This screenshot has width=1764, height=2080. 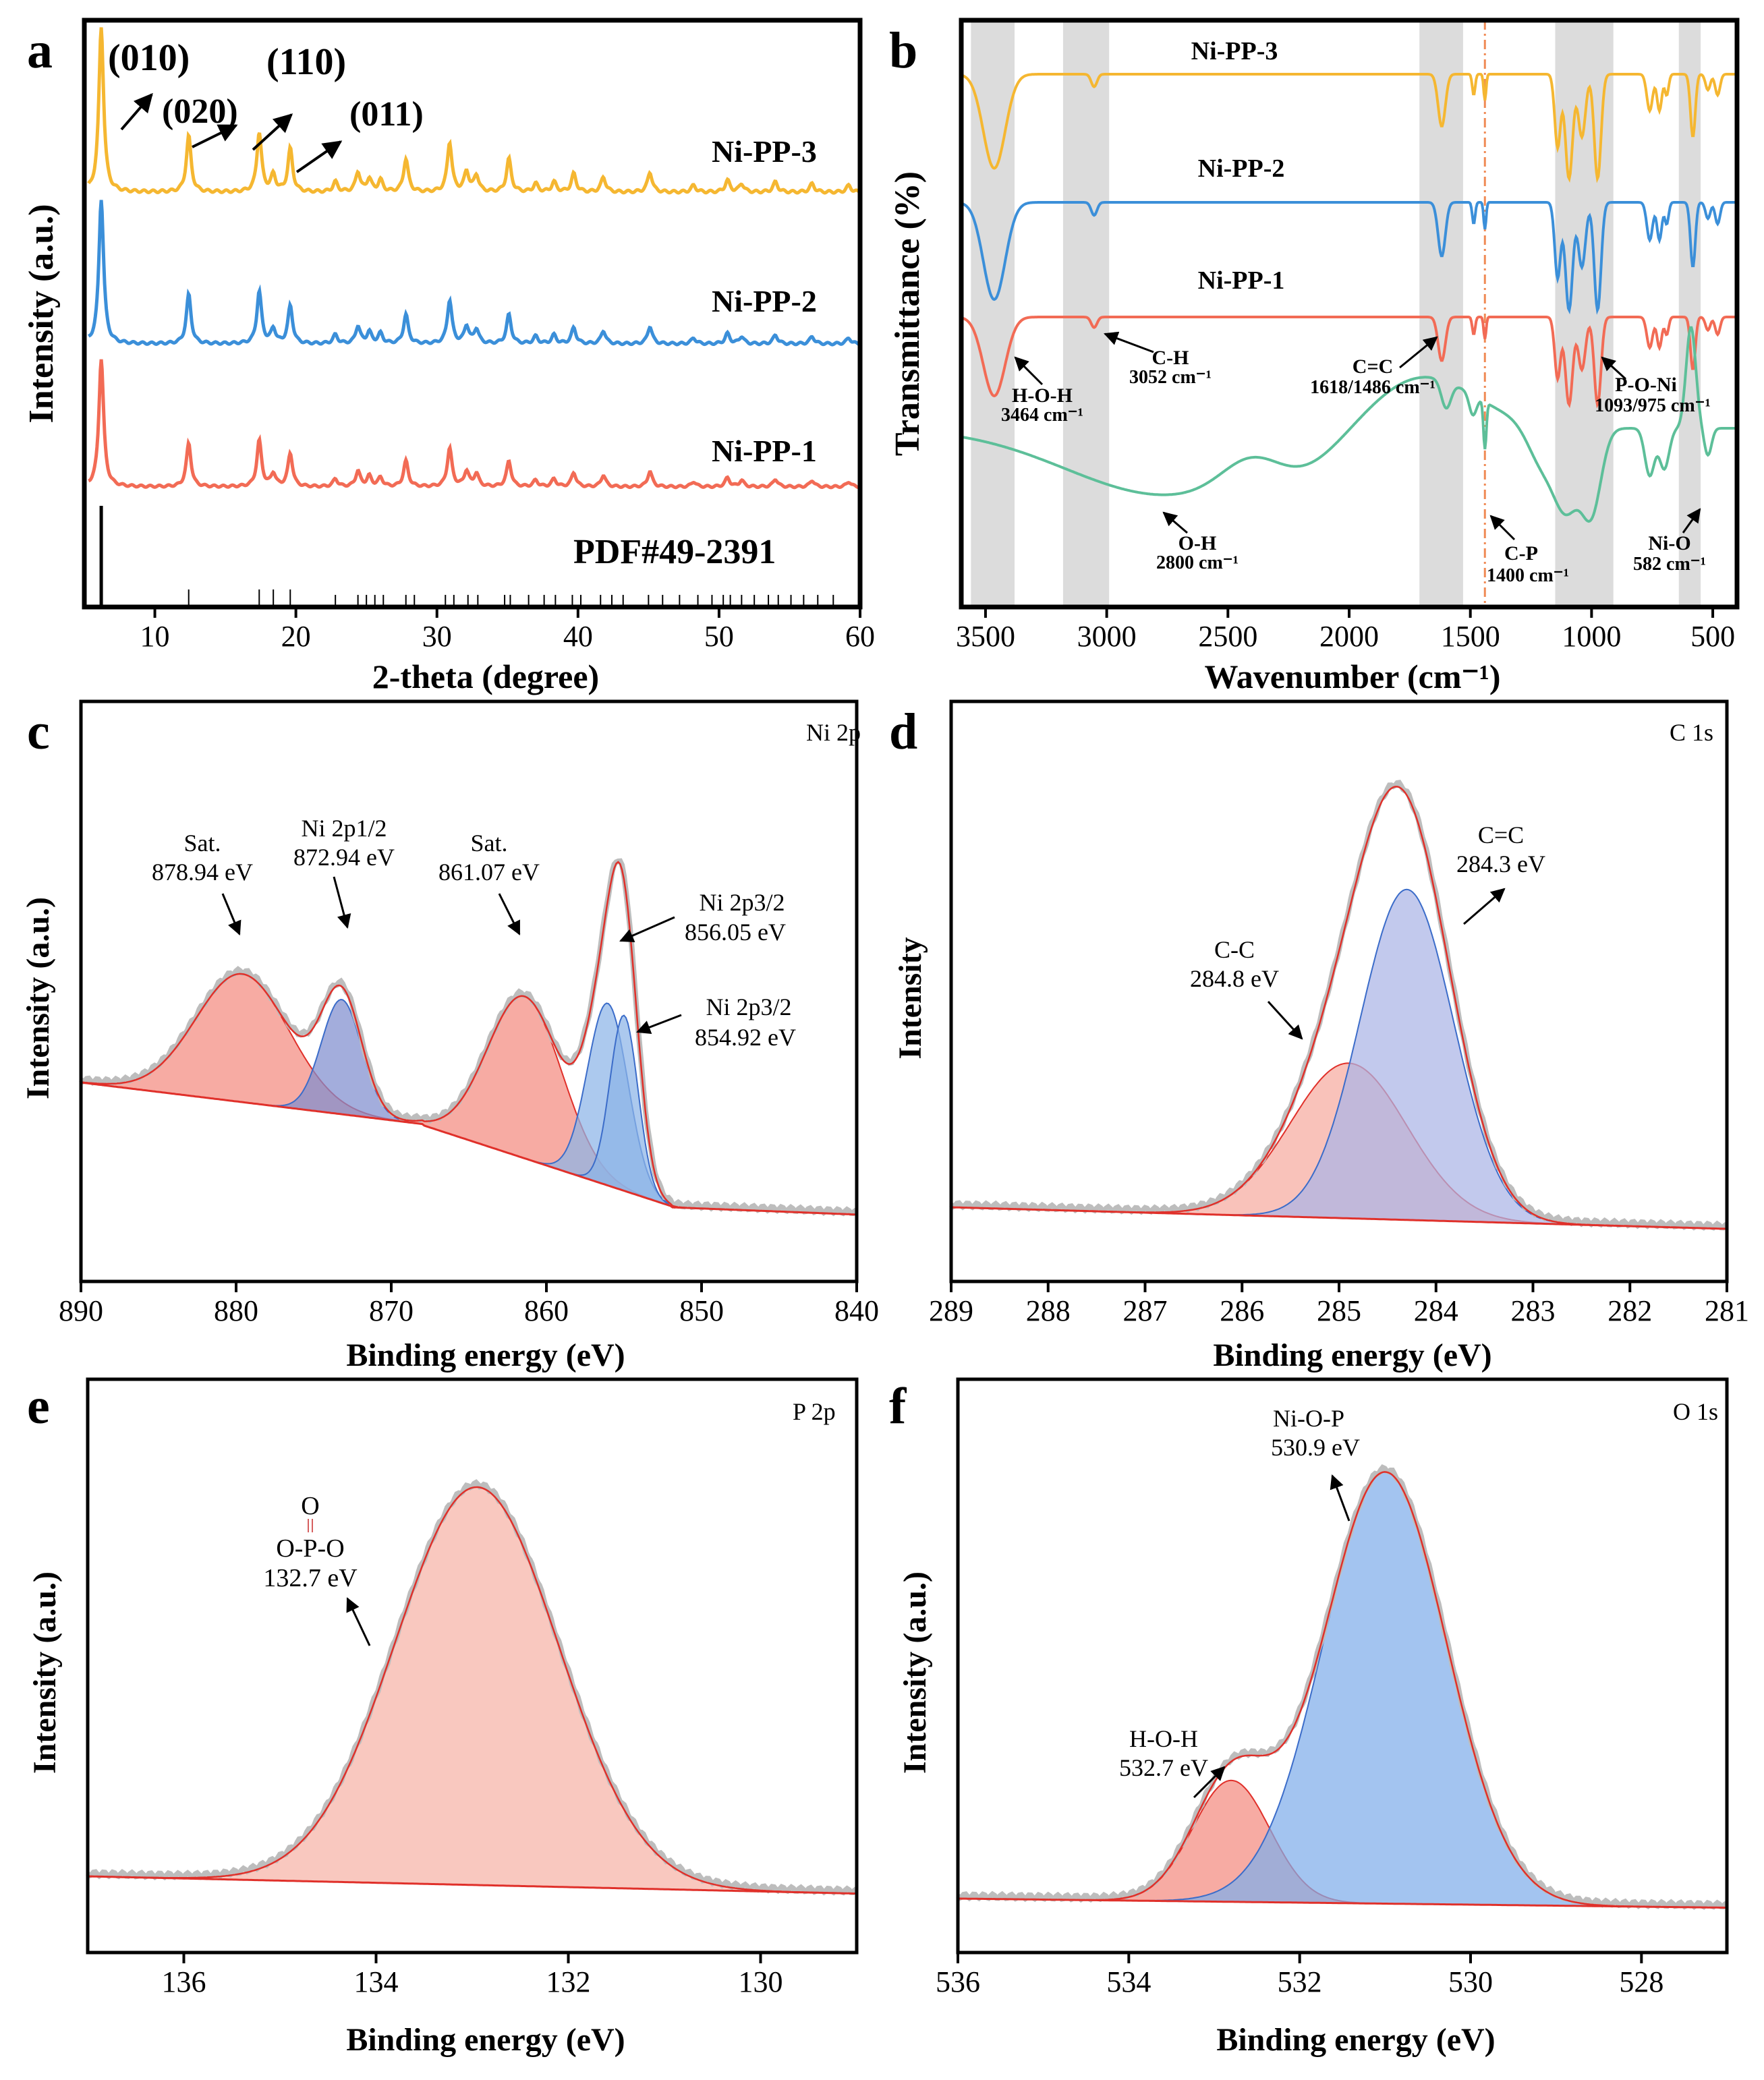 I want to click on c-ann-2-value: 872.94 eV, so click(x=344, y=857).